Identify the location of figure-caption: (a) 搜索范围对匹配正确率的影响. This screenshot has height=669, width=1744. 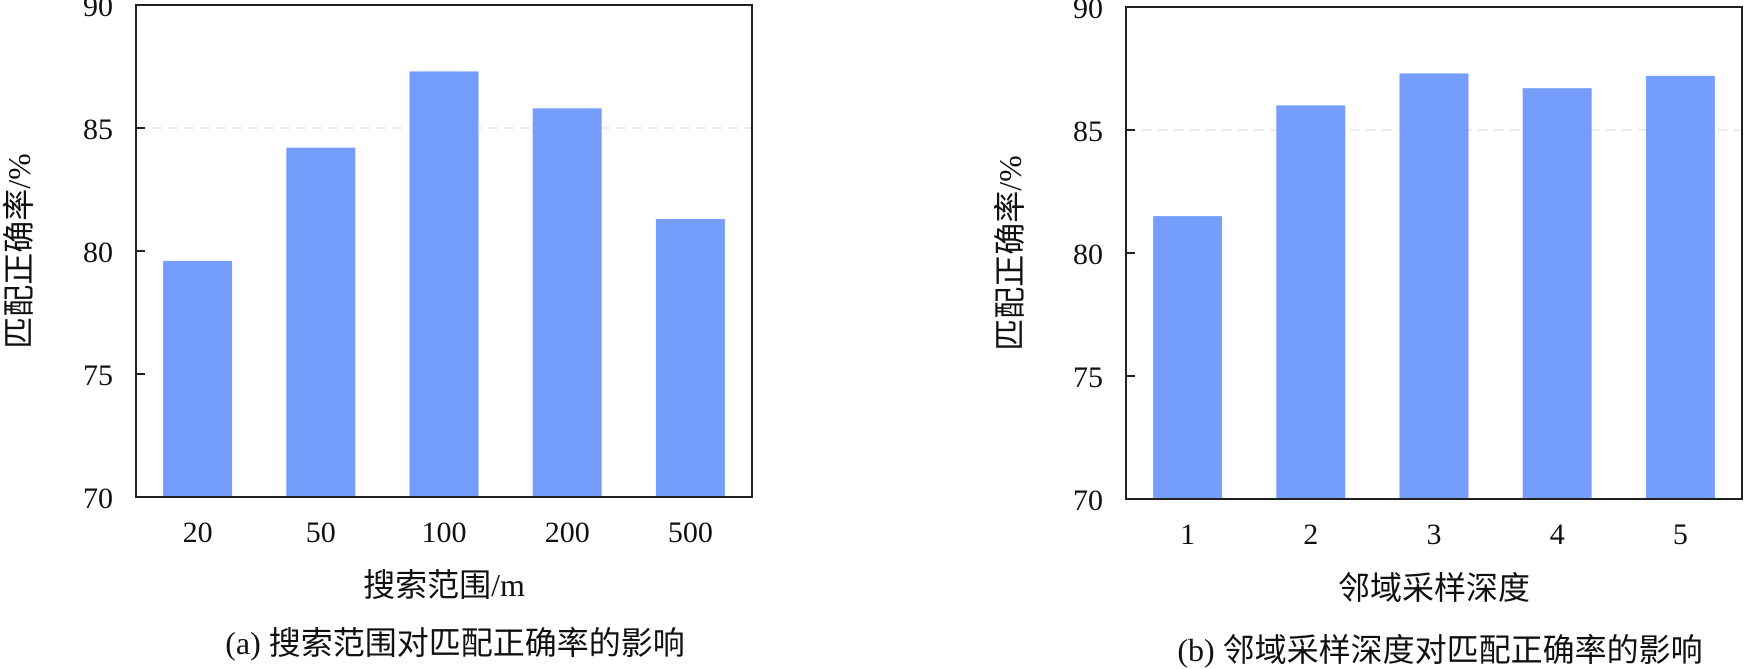
(455, 643).